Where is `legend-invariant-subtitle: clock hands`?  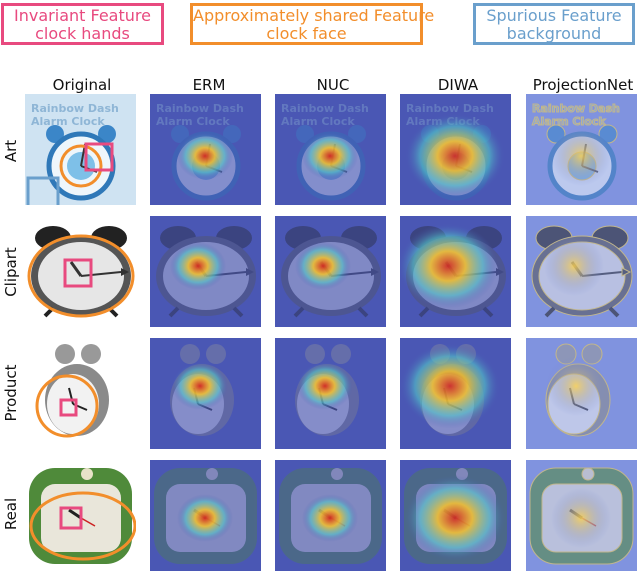
legend-invariant-subtitle: clock hands is located at coordinates (82, 33).